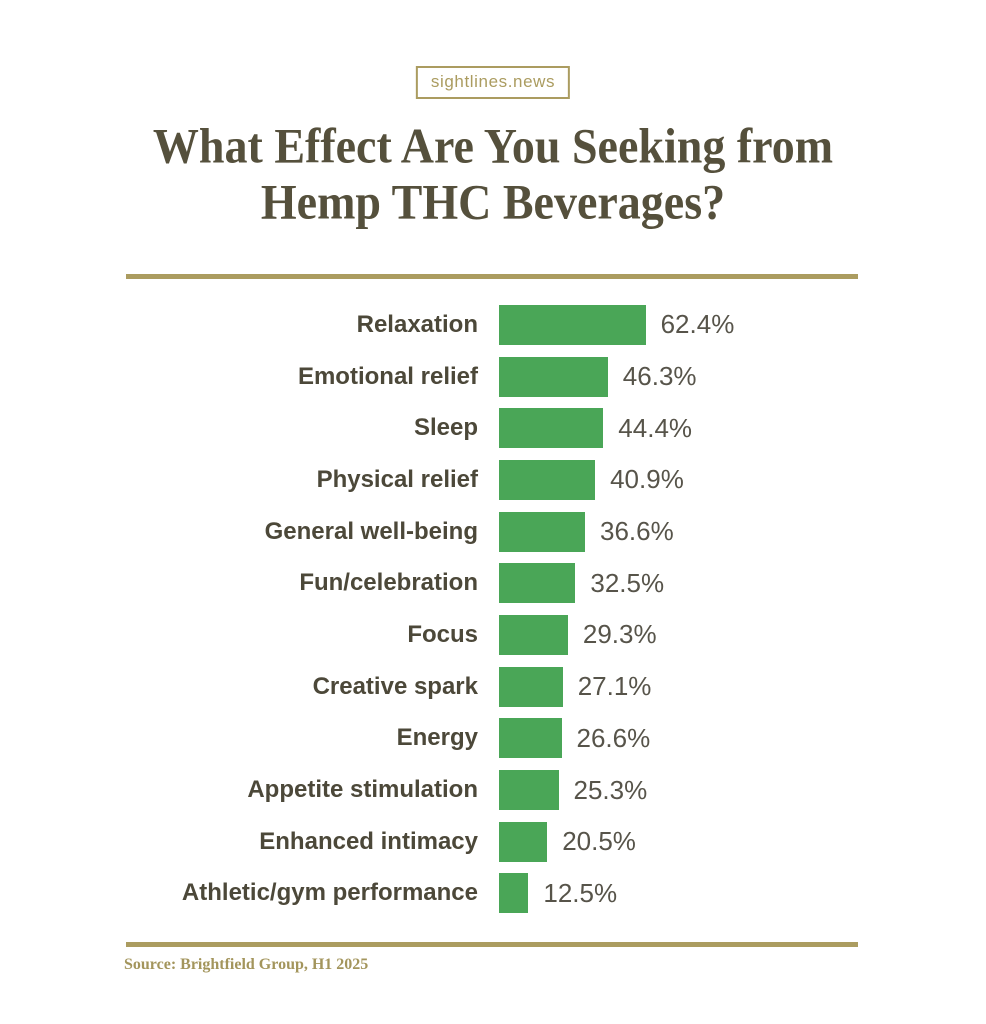 This screenshot has width=986, height=1024. Describe the element at coordinates (599, 841) in the screenshot. I see `bar-value: 20.5%` at that location.